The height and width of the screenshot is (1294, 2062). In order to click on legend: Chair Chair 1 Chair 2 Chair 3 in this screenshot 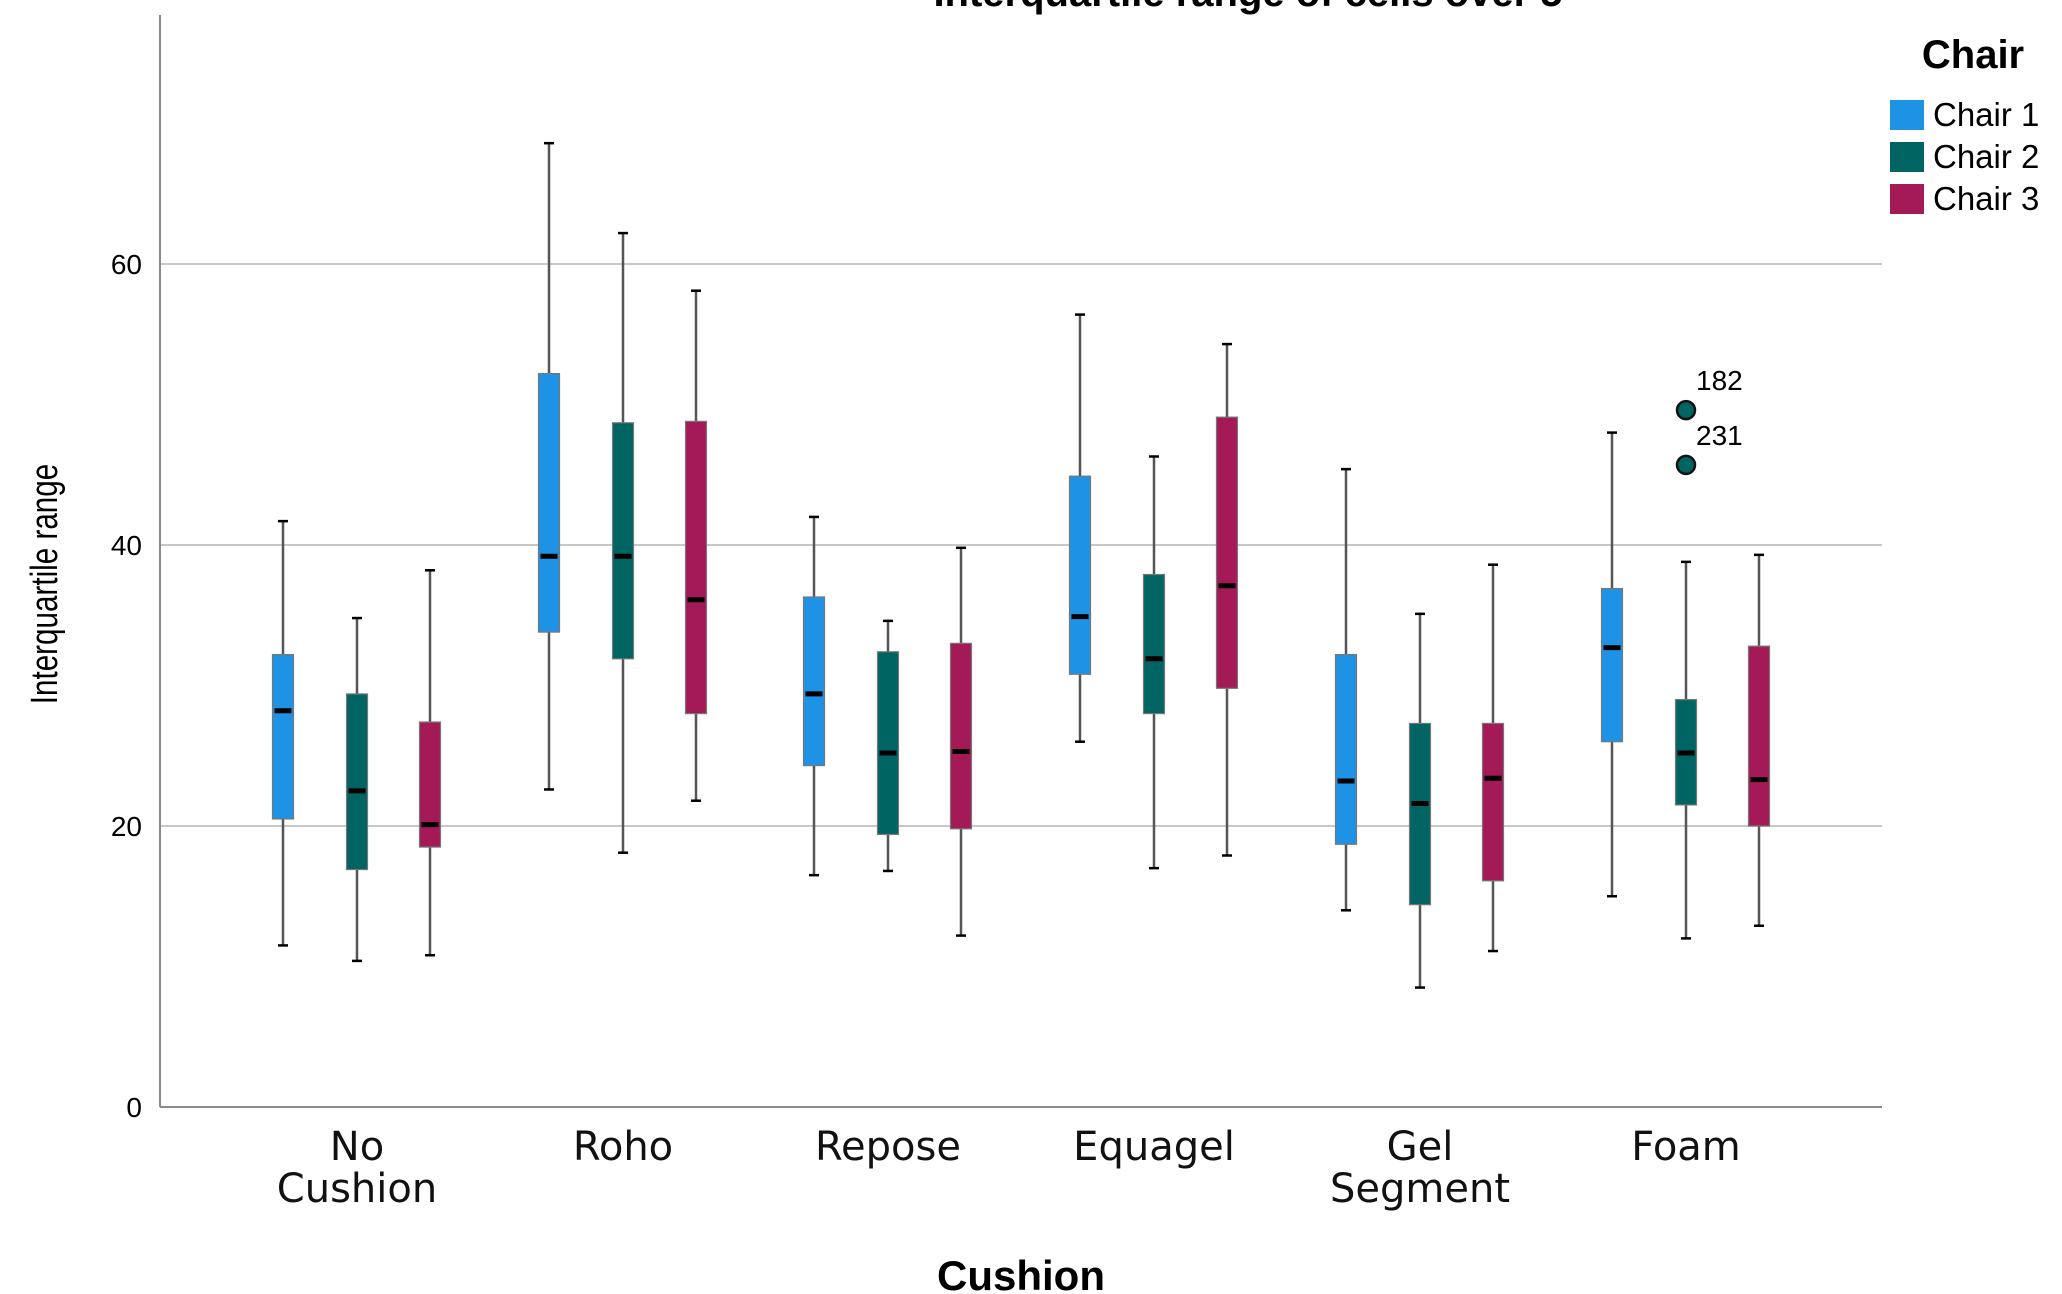, I will do `click(1964, 125)`.